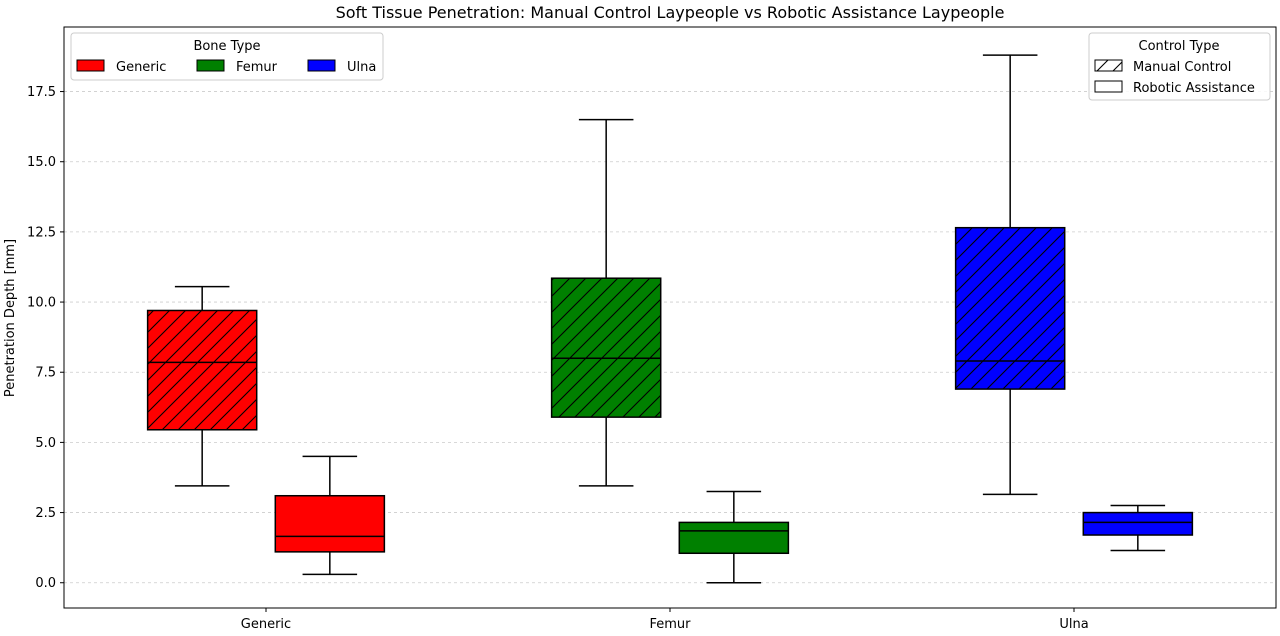  Describe the element at coordinates (141, 67) in the screenshot. I see `legend-label: Generic` at that location.